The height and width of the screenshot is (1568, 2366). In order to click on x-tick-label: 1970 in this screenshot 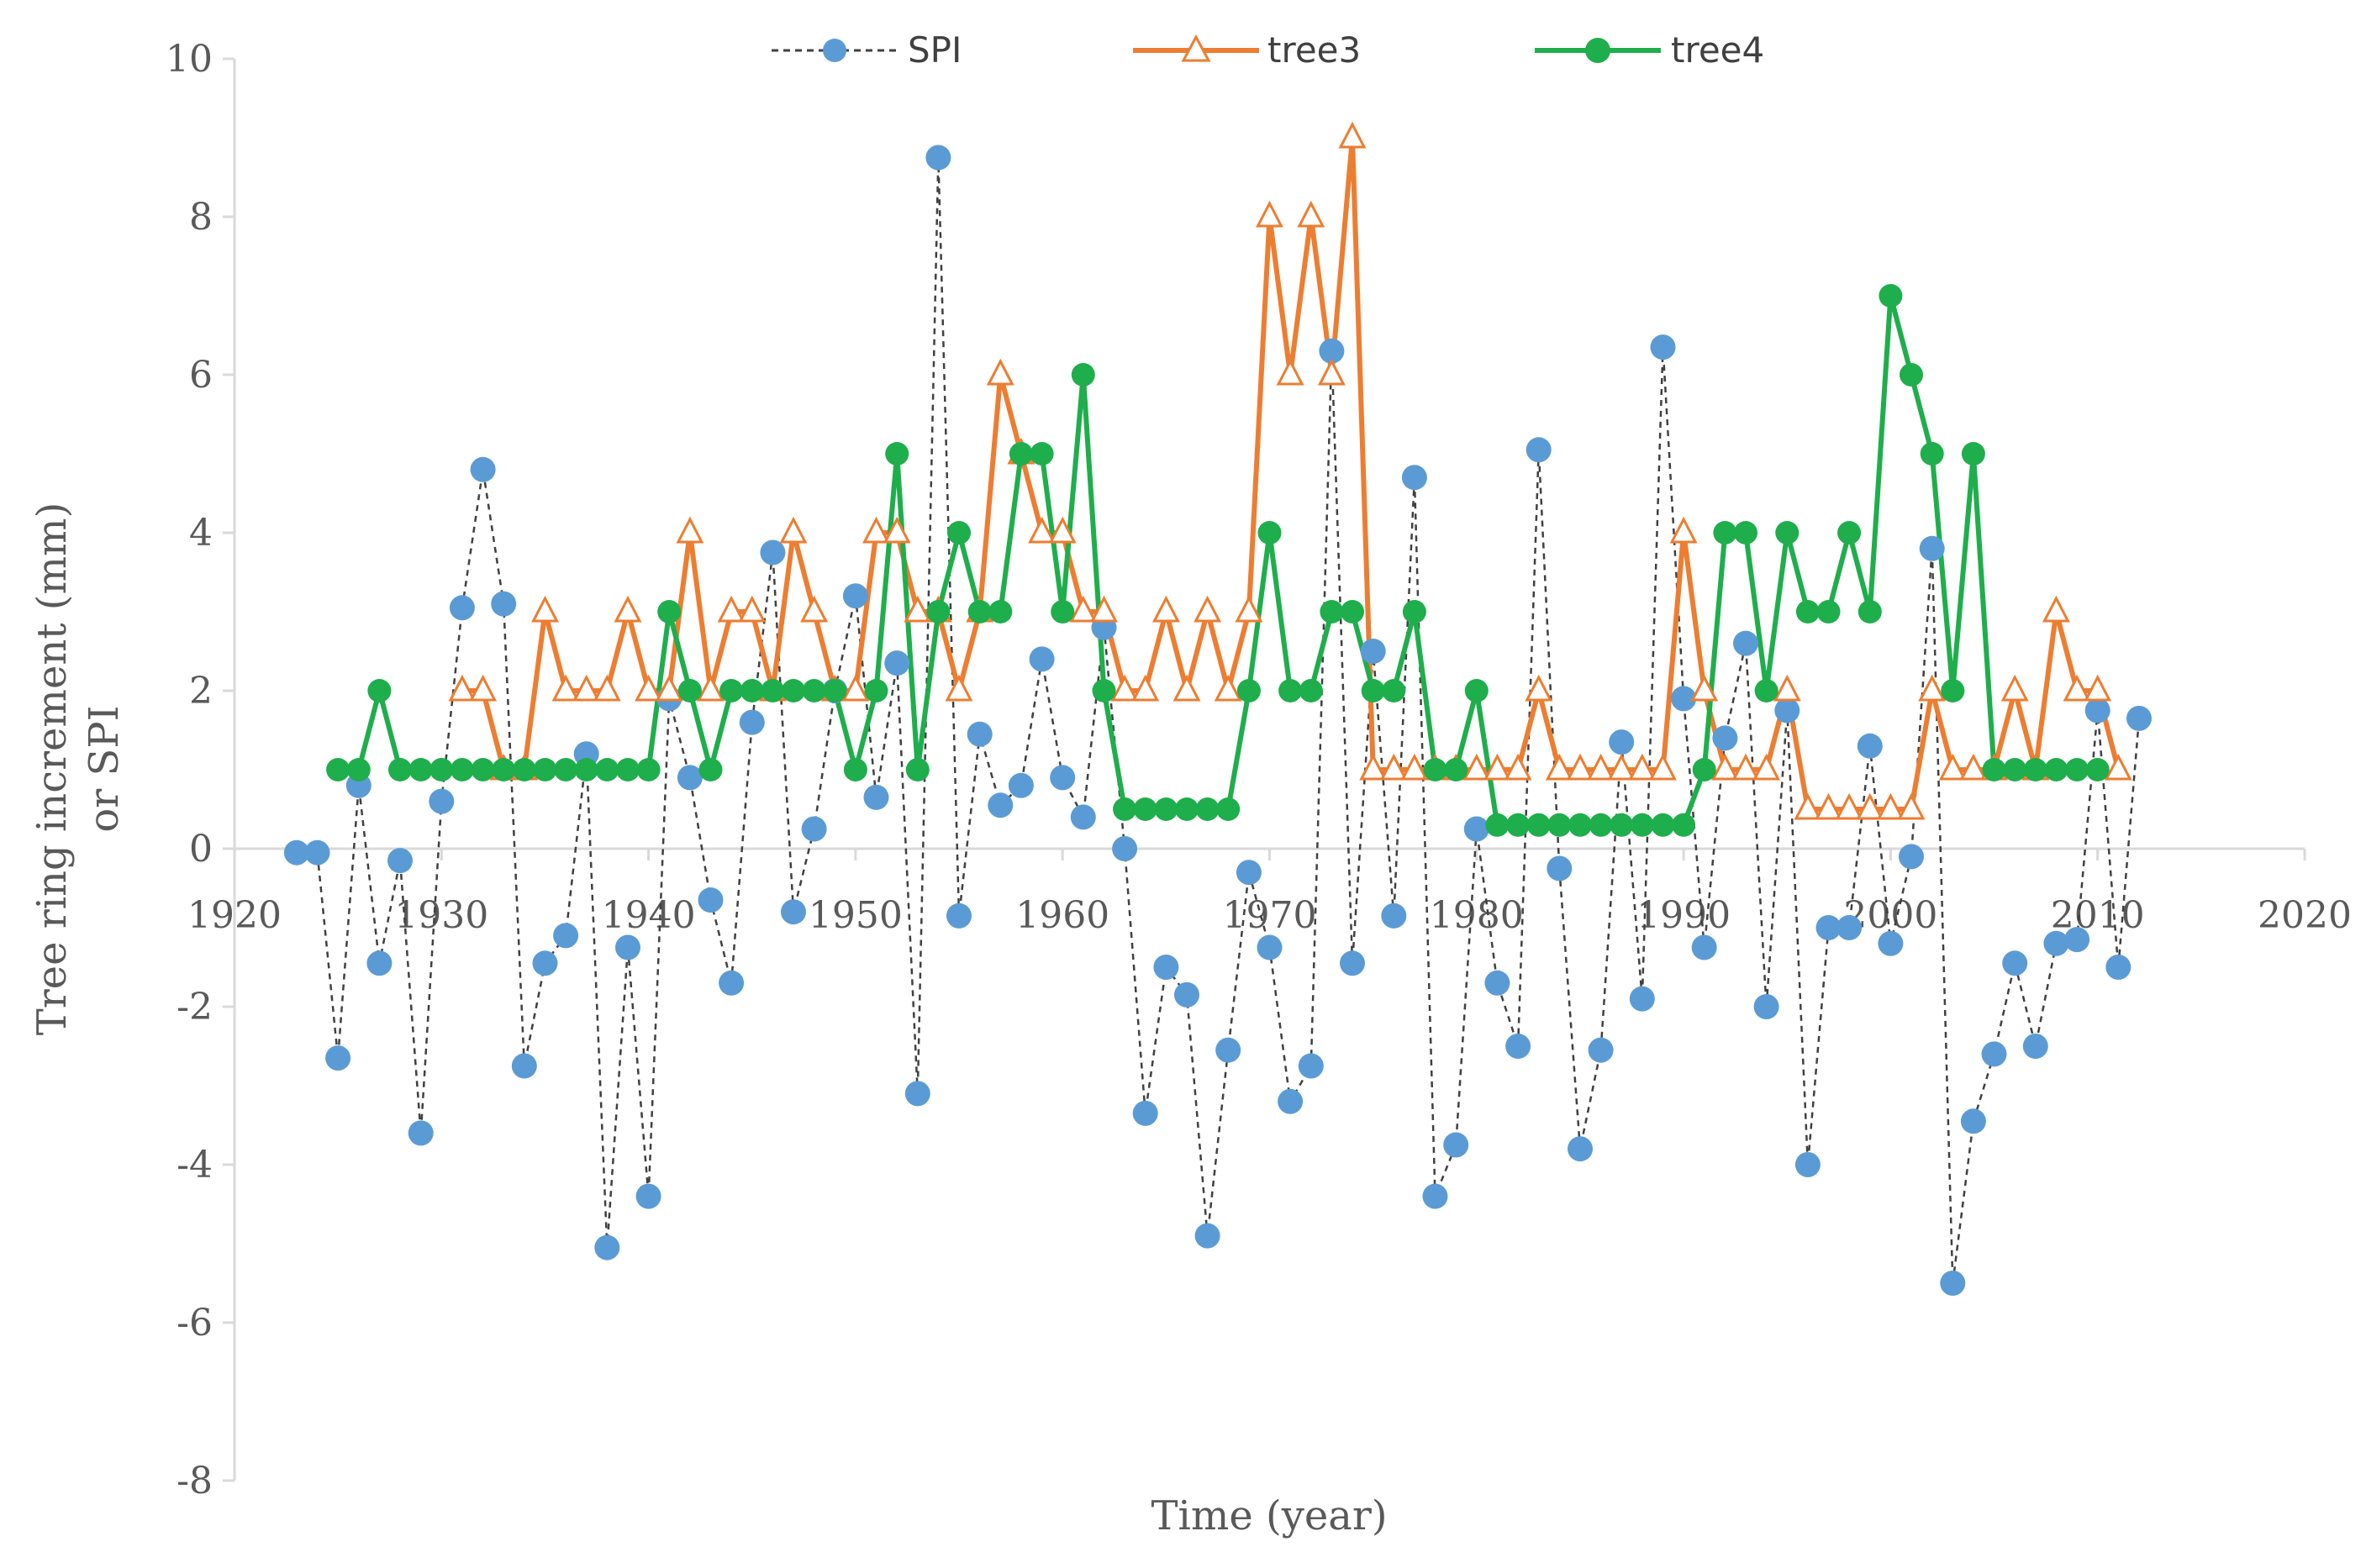, I will do `click(1270, 915)`.